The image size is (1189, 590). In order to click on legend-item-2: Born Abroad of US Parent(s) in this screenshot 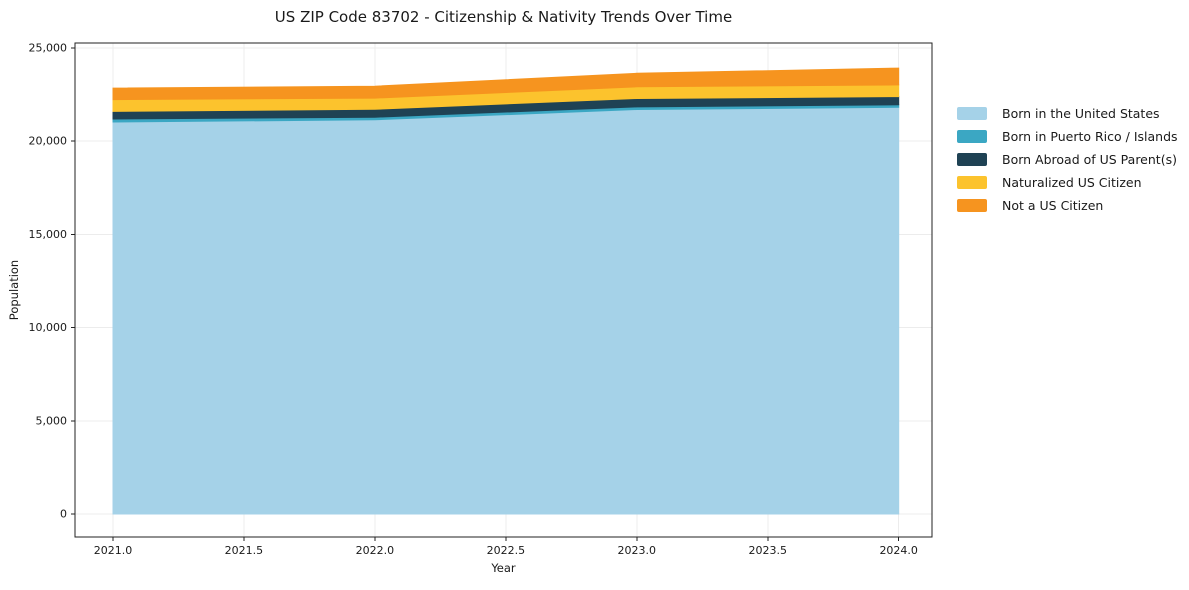, I will do `click(1072, 159)`.